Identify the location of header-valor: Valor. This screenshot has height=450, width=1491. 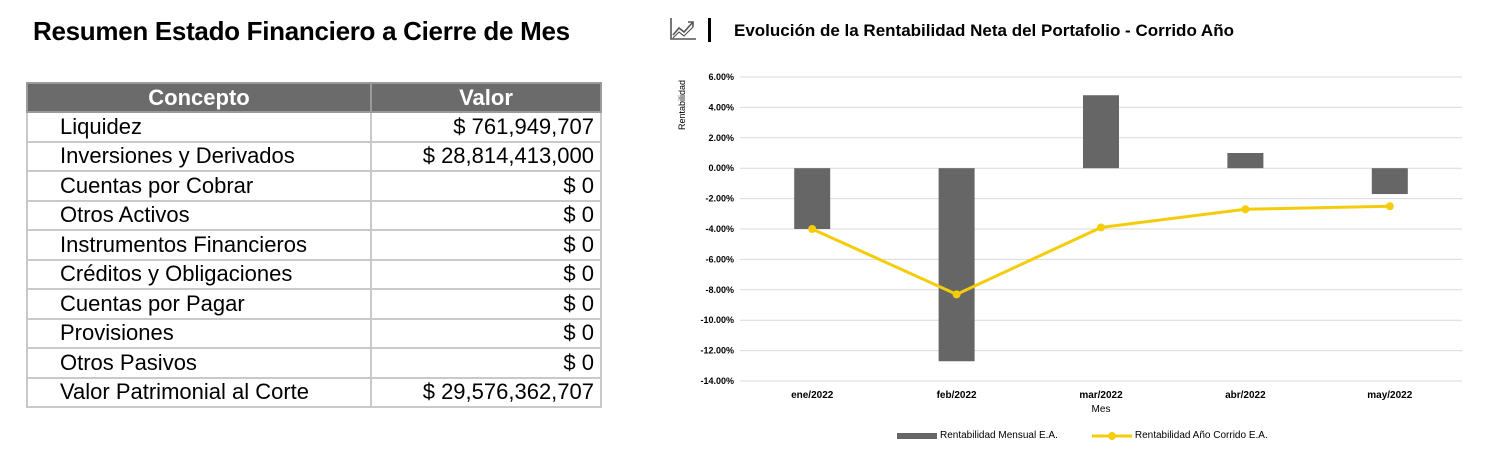
(486, 97).